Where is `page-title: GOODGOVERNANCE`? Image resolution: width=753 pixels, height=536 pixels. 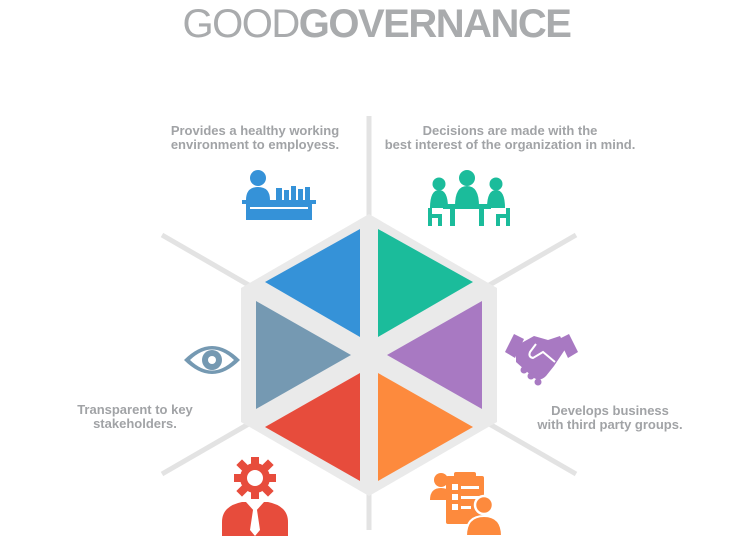 page-title: GOODGOVERNANCE is located at coordinates (376, 24).